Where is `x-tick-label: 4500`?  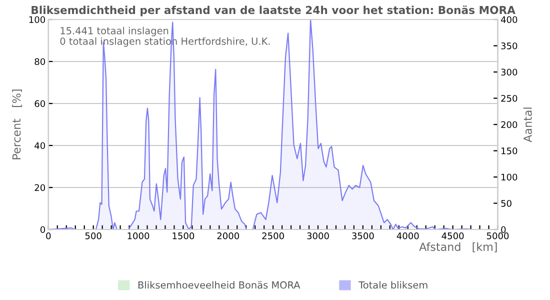 x-tick-label: 4500 is located at coordinates (453, 236).